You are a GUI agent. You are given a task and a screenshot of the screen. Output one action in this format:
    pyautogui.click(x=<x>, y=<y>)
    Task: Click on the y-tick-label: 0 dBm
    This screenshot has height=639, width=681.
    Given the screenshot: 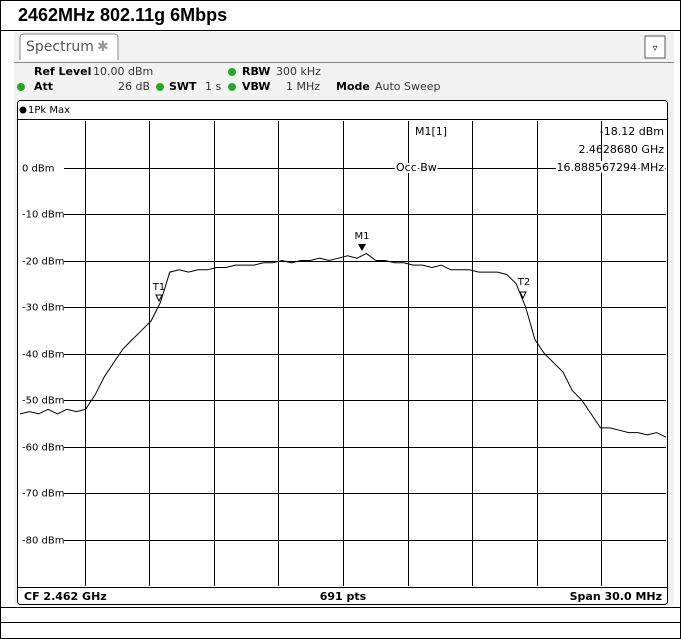 What is the action you would take?
    pyautogui.click(x=38, y=169)
    